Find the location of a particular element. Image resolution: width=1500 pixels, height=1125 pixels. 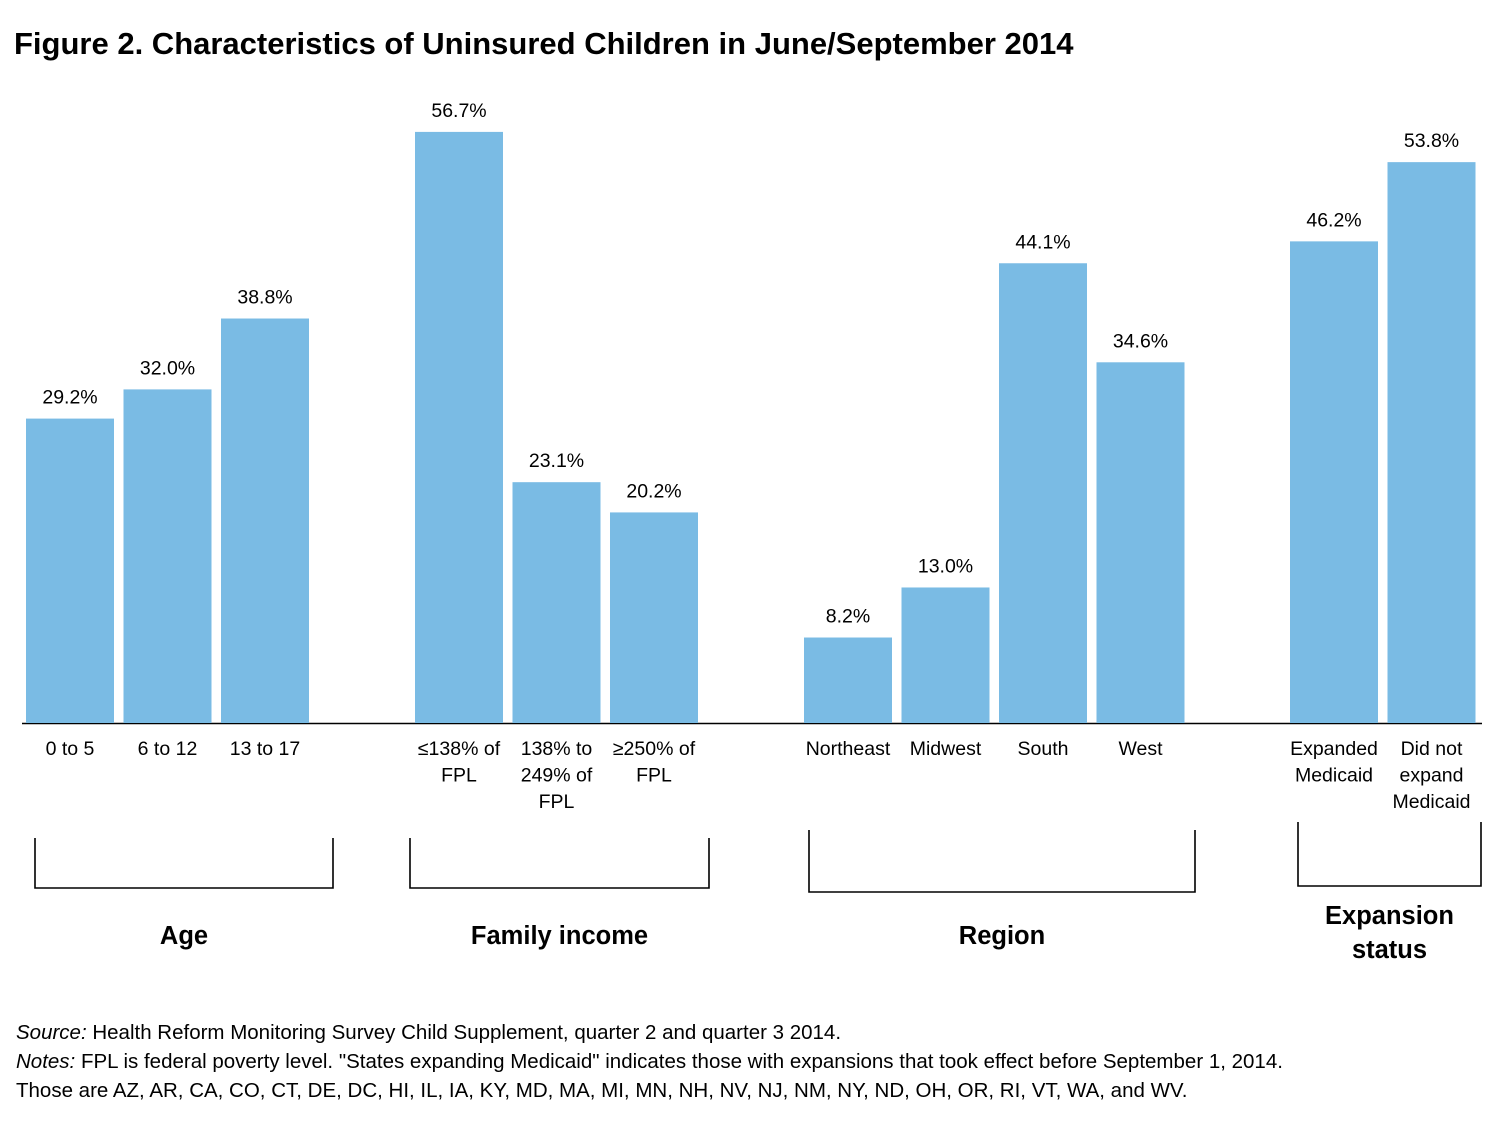

category-label: 249% of is located at coordinates (557, 776).